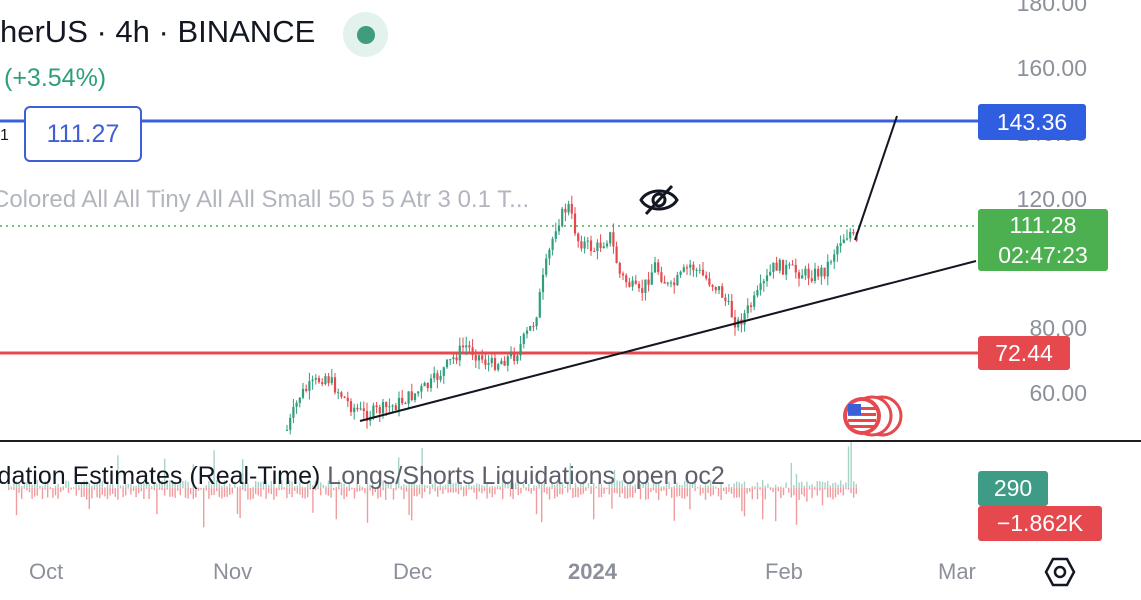 Image resolution: width=1141 pixels, height=600 pixels. I want to click on drawing-price-label: 111.27, so click(83, 134).